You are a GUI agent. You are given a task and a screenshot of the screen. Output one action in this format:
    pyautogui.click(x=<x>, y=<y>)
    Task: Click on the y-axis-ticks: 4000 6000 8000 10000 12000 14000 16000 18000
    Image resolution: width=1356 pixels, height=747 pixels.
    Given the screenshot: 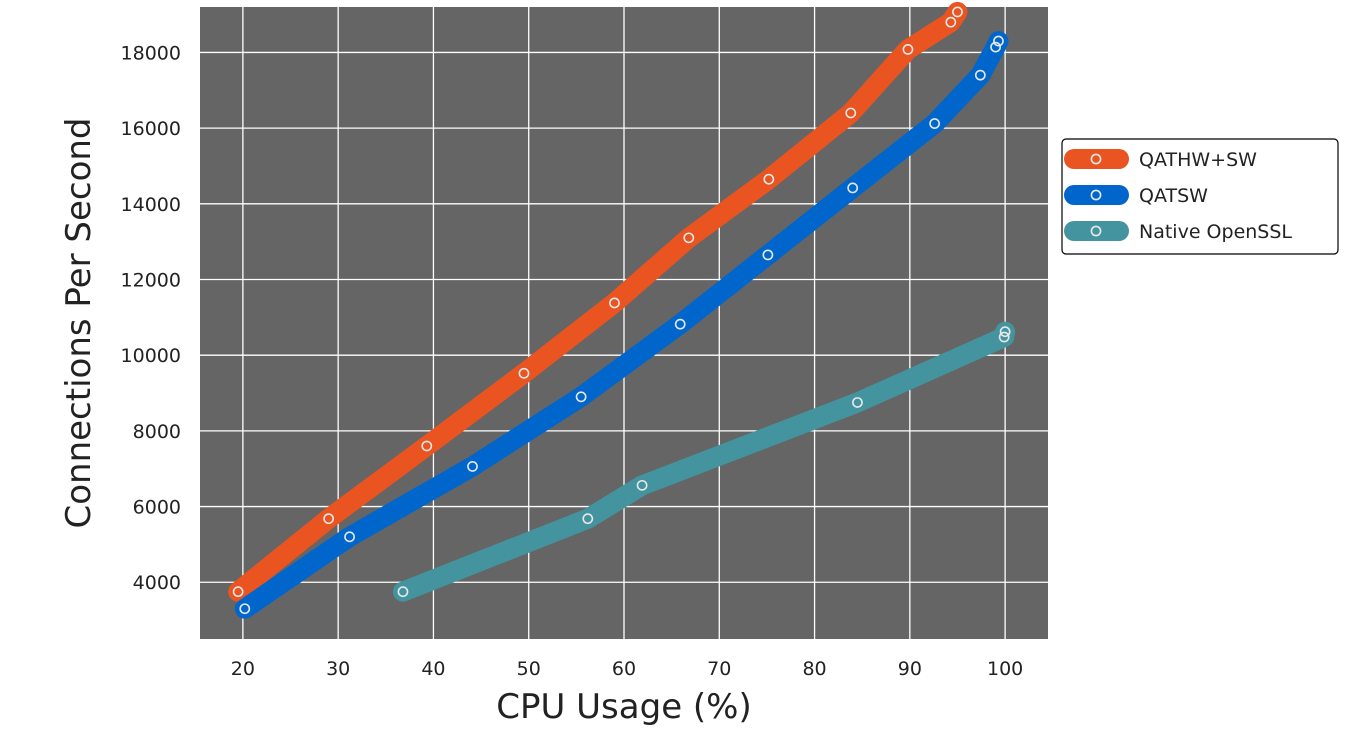 What is the action you would take?
    pyautogui.click(x=151, y=318)
    